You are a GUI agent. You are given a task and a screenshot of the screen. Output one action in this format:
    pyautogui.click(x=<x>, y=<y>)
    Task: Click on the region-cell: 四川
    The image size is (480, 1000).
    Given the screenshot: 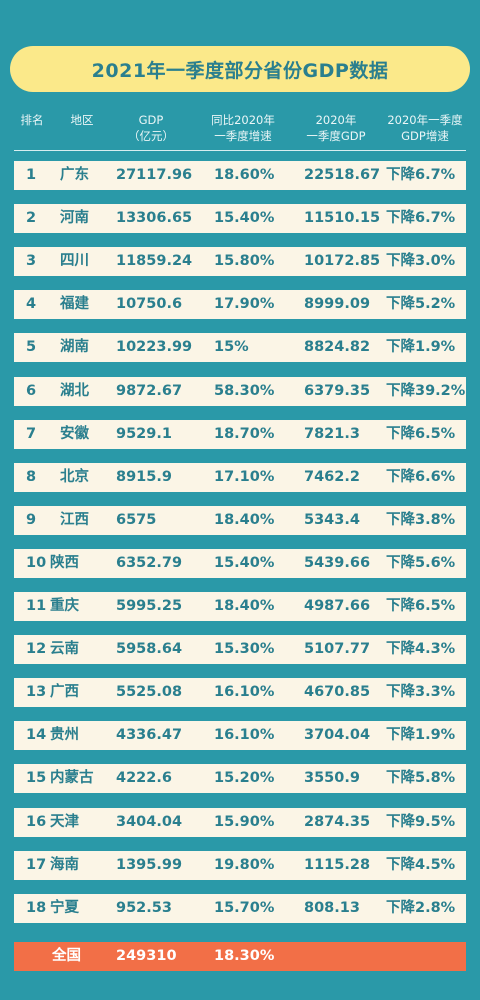 What is the action you would take?
    pyautogui.click(x=74, y=261)
    